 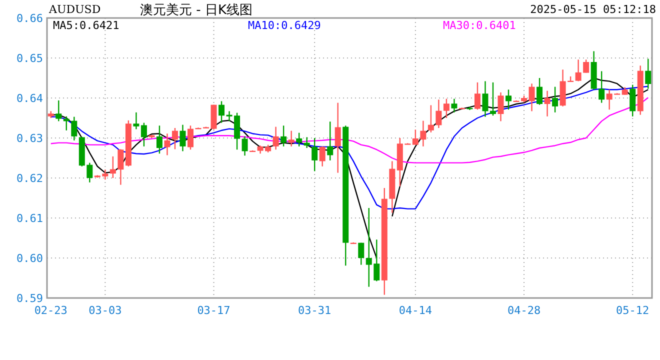 I want to click on x-tick-label: 04-28, so click(x=524, y=310).